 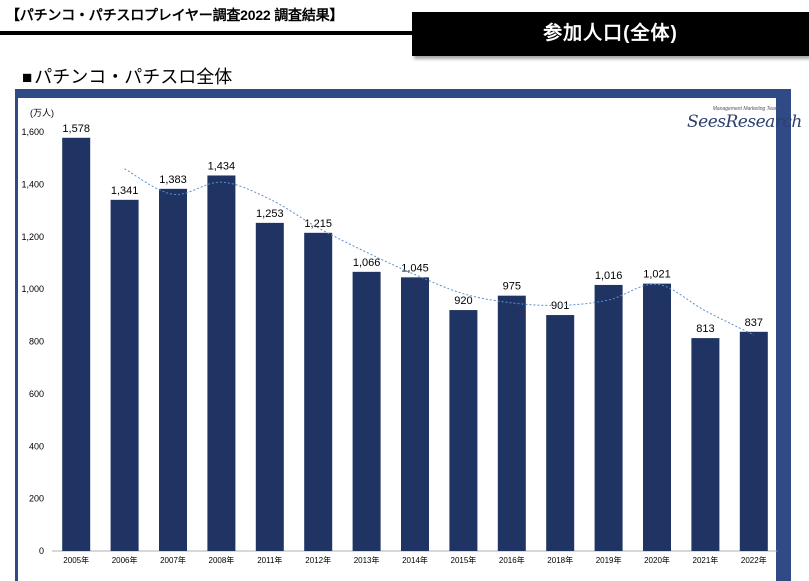 I want to click on x-tick-label: 2014年, so click(x=415, y=560).